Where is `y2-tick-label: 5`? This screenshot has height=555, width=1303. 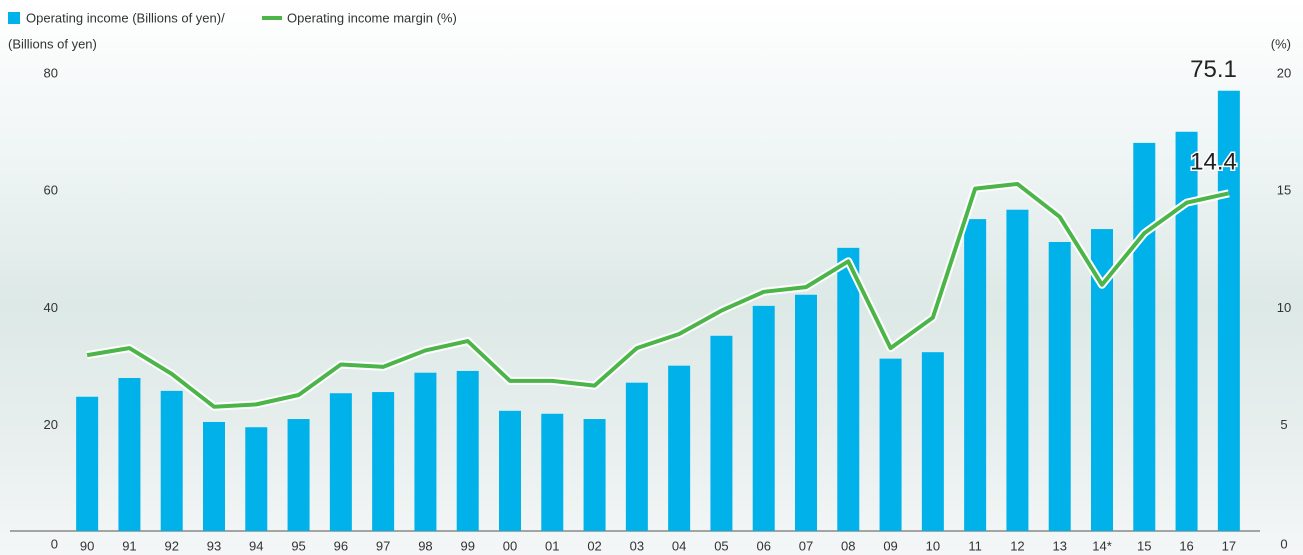 y2-tick-label: 5 is located at coordinates (1283, 424).